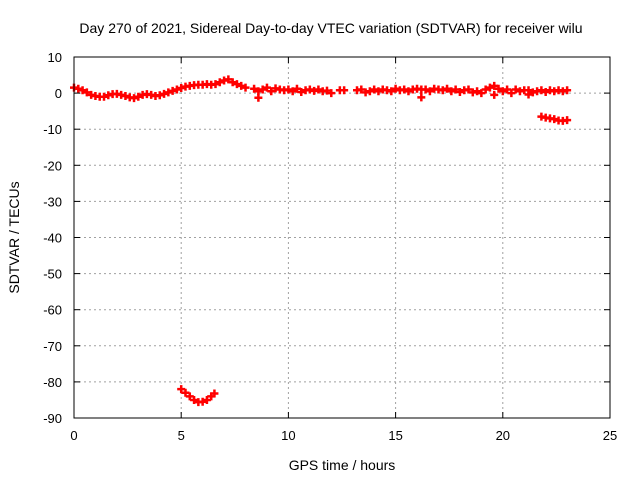 The width and height of the screenshot is (640, 480). What do you see at coordinates (52, 346) in the screenshot?
I see `y-tick-label: -70` at bounding box center [52, 346].